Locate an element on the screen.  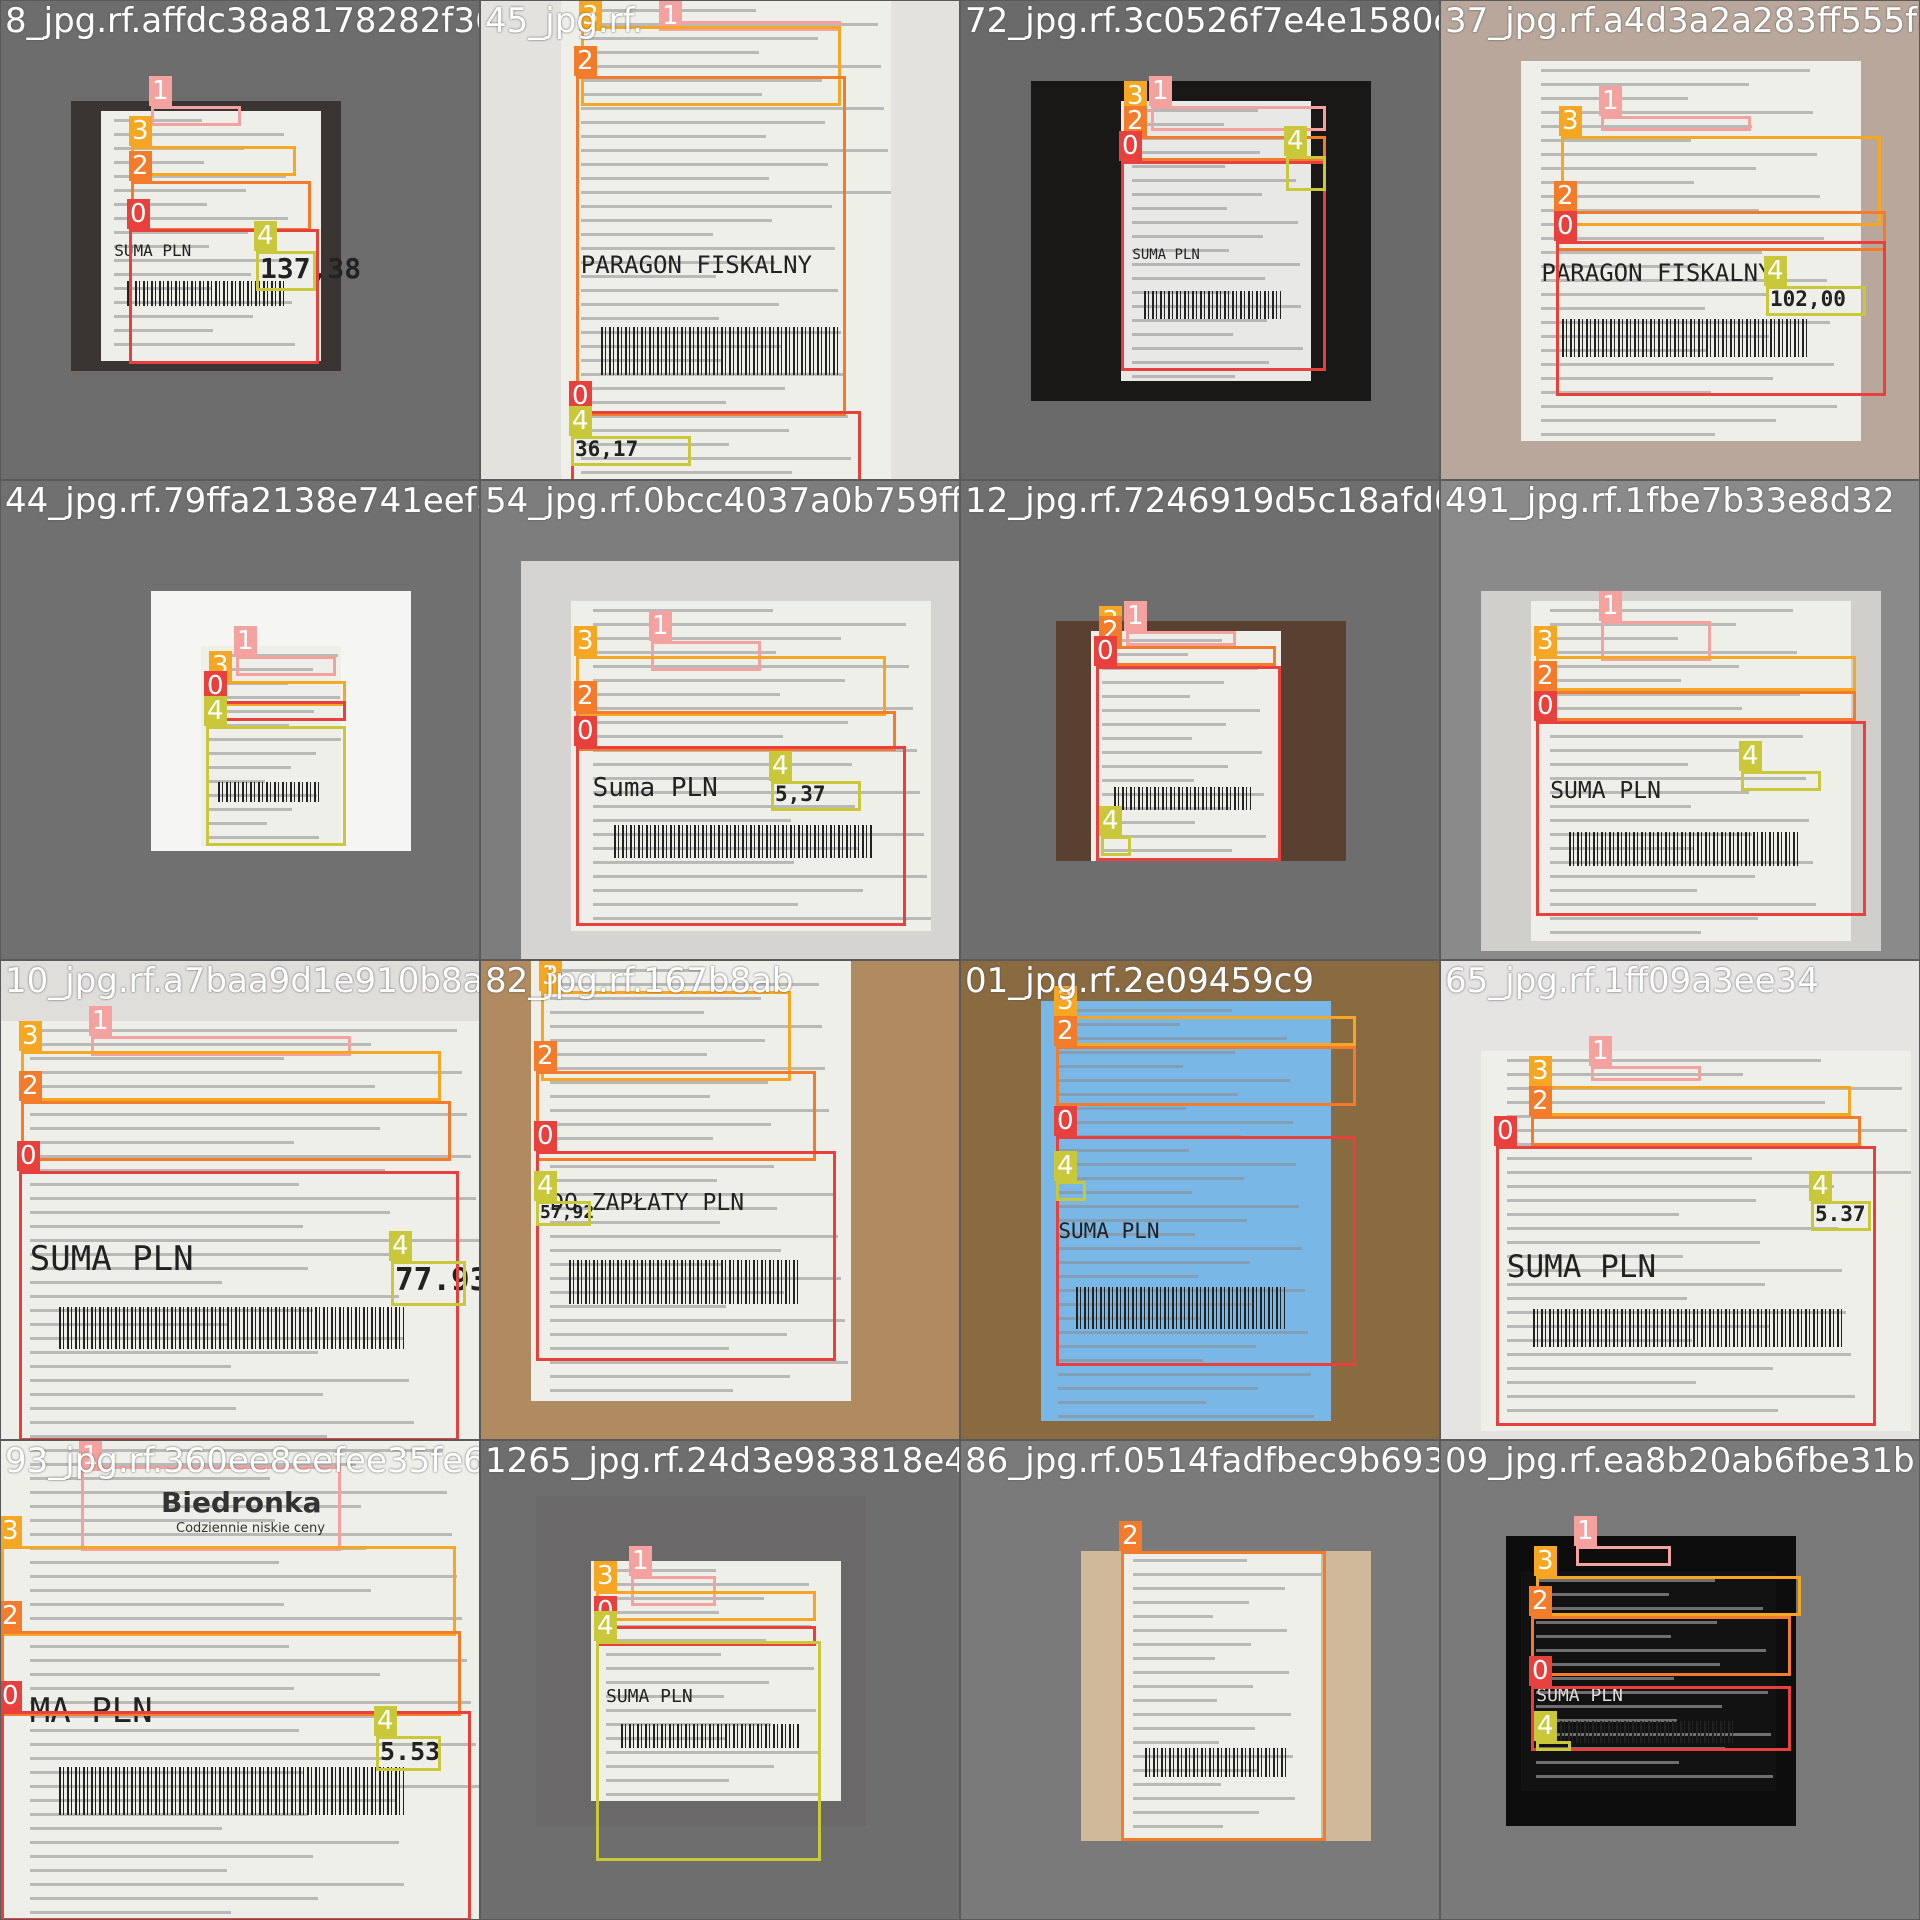
receipt-sum-label: PARAGON FISKALNY is located at coordinates (696, 264).